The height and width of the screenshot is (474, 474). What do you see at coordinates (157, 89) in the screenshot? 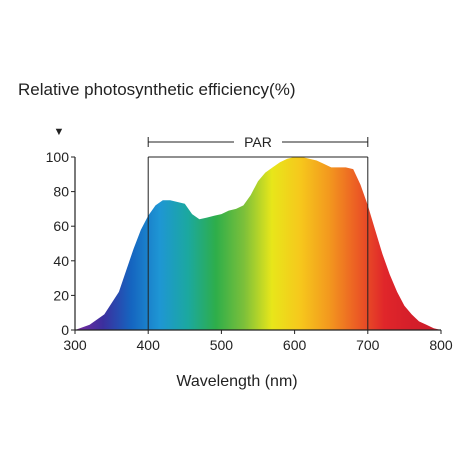
I see `chart-title: Relative photosynthetic efficiency(%)` at bounding box center [157, 89].